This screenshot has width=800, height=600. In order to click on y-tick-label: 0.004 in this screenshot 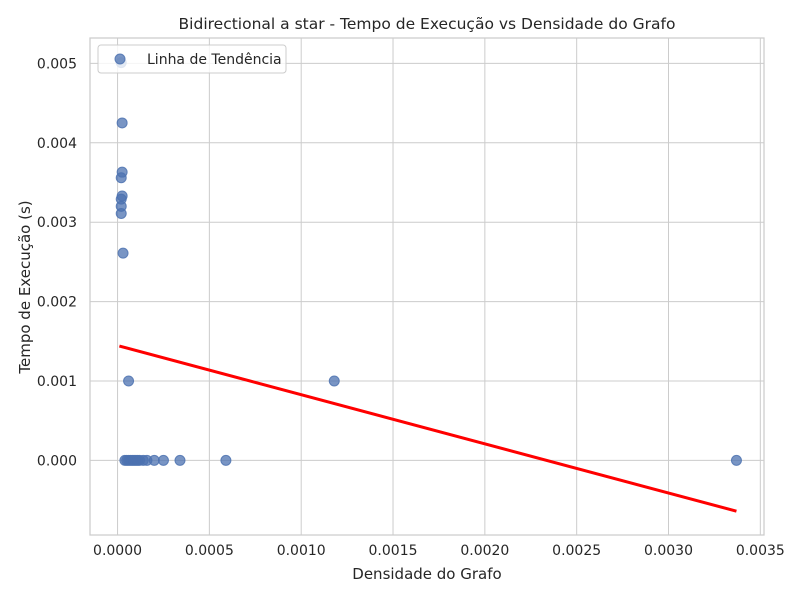, I will do `click(57, 144)`.